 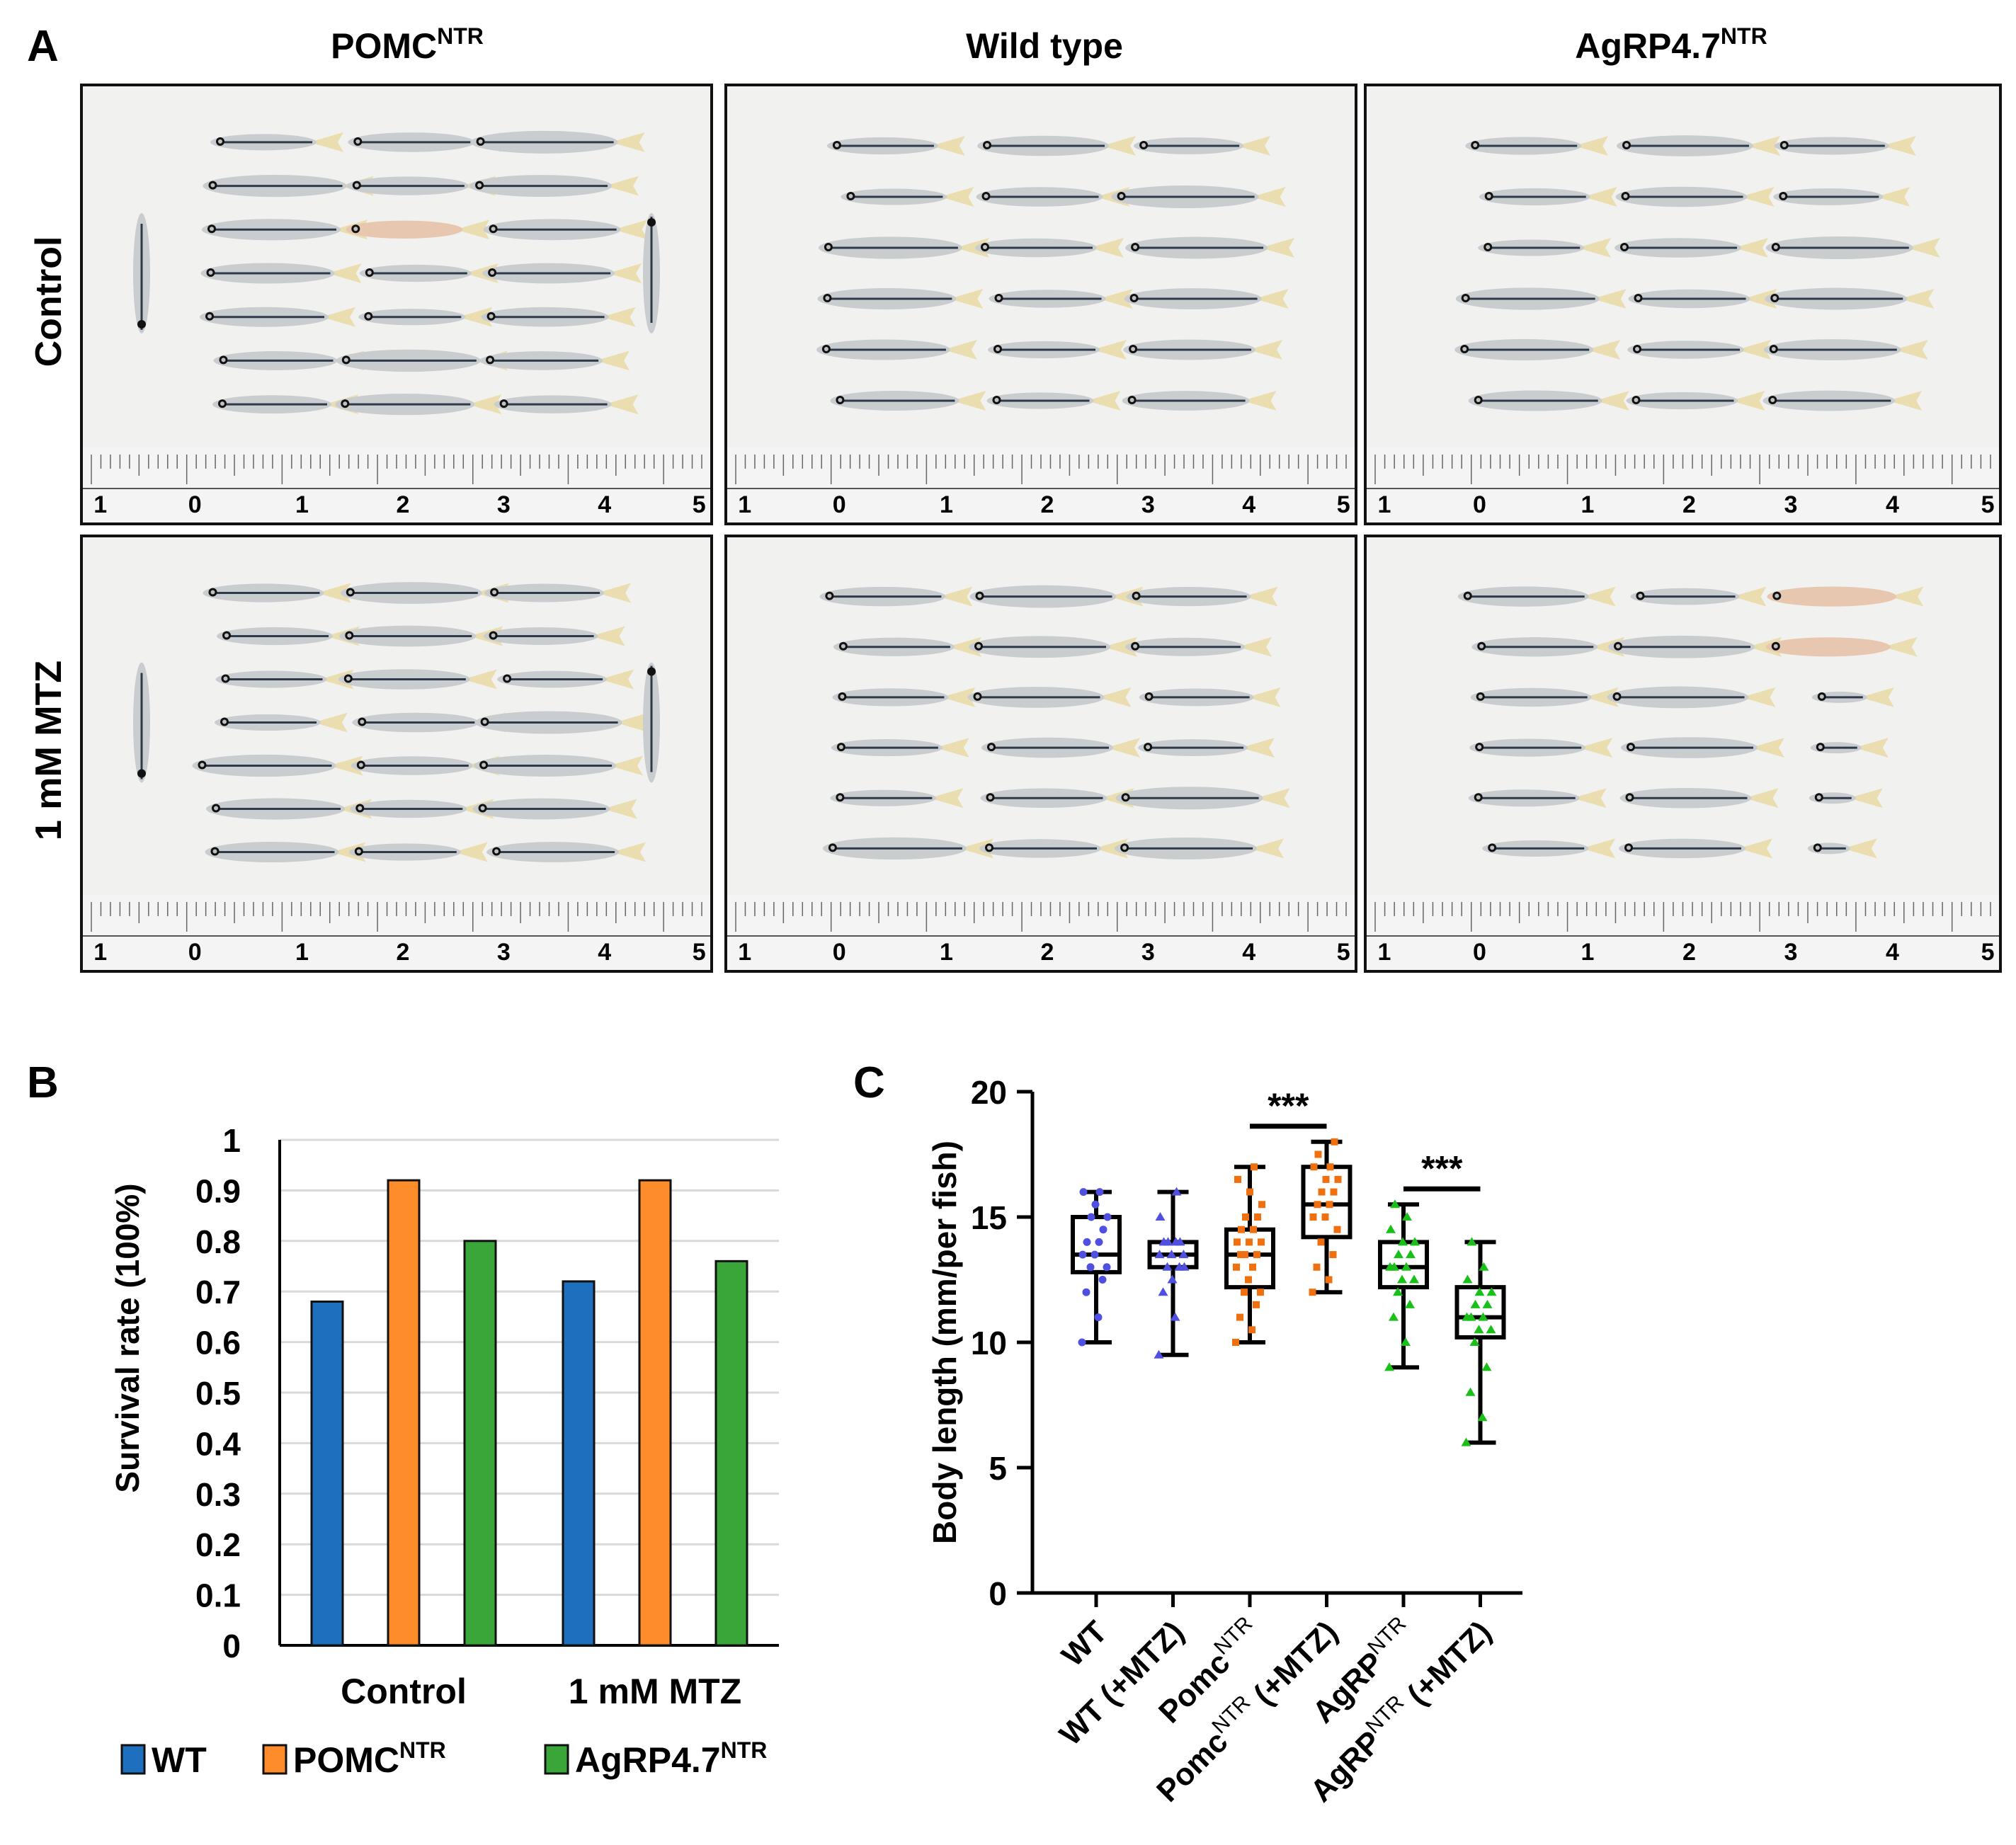 What do you see at coordinates (1084, 1644) in the screenshot?
I see `x-category-label: WT` at bounding box center [1084, 1644].